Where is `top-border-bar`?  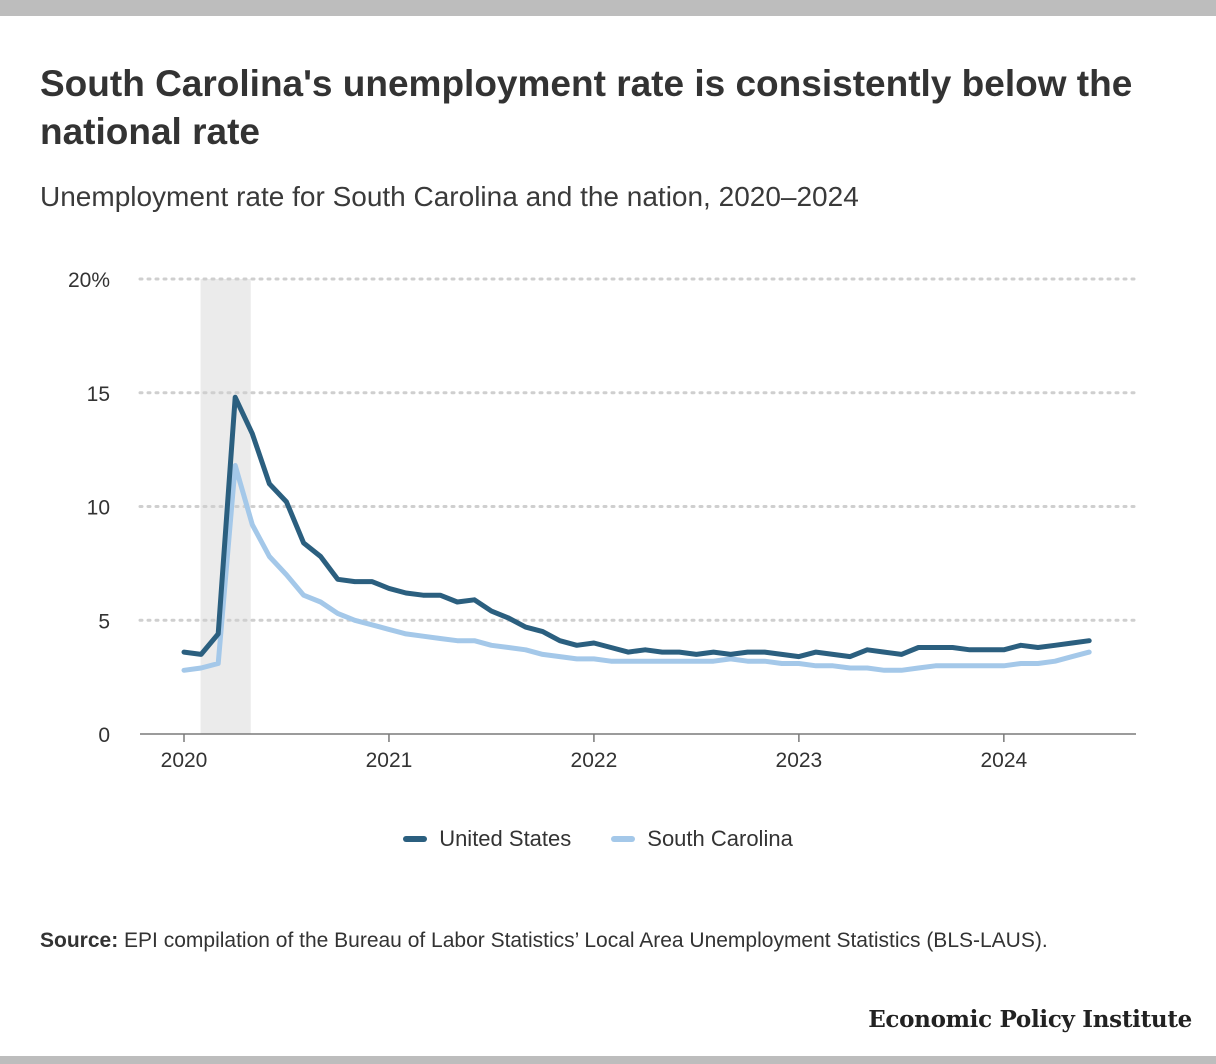
top-border-bar is located at coordinates (608, 8).